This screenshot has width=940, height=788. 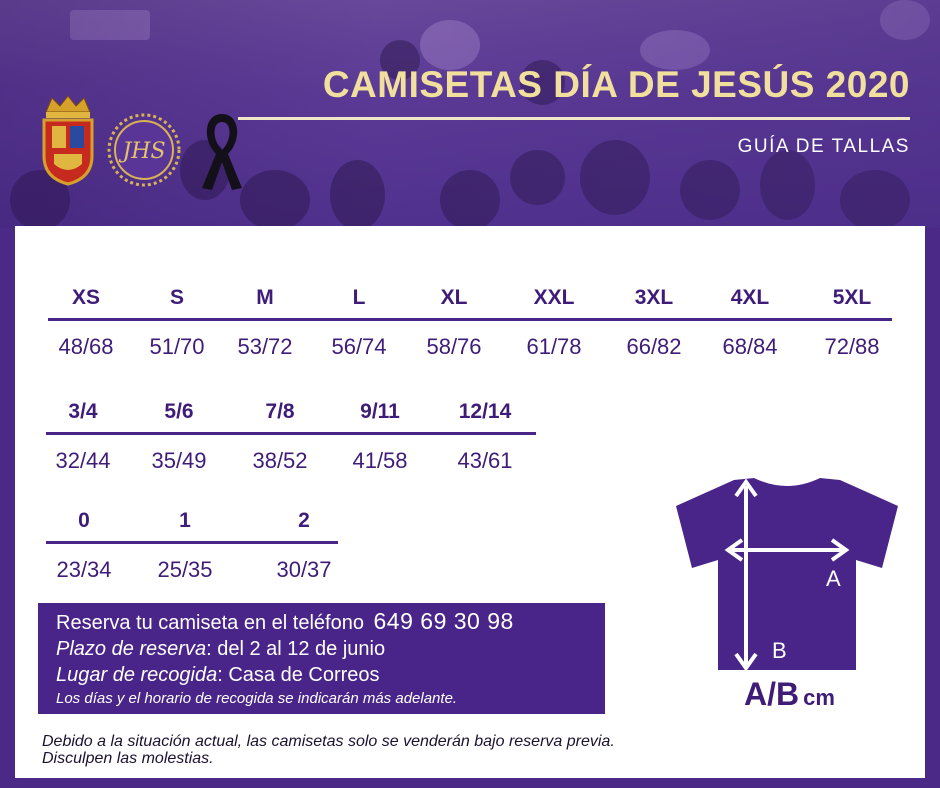 What do you see at coordinates (304, 520) in the screenshot?
I see `size-label: 2` at bounding box center [304, 520].